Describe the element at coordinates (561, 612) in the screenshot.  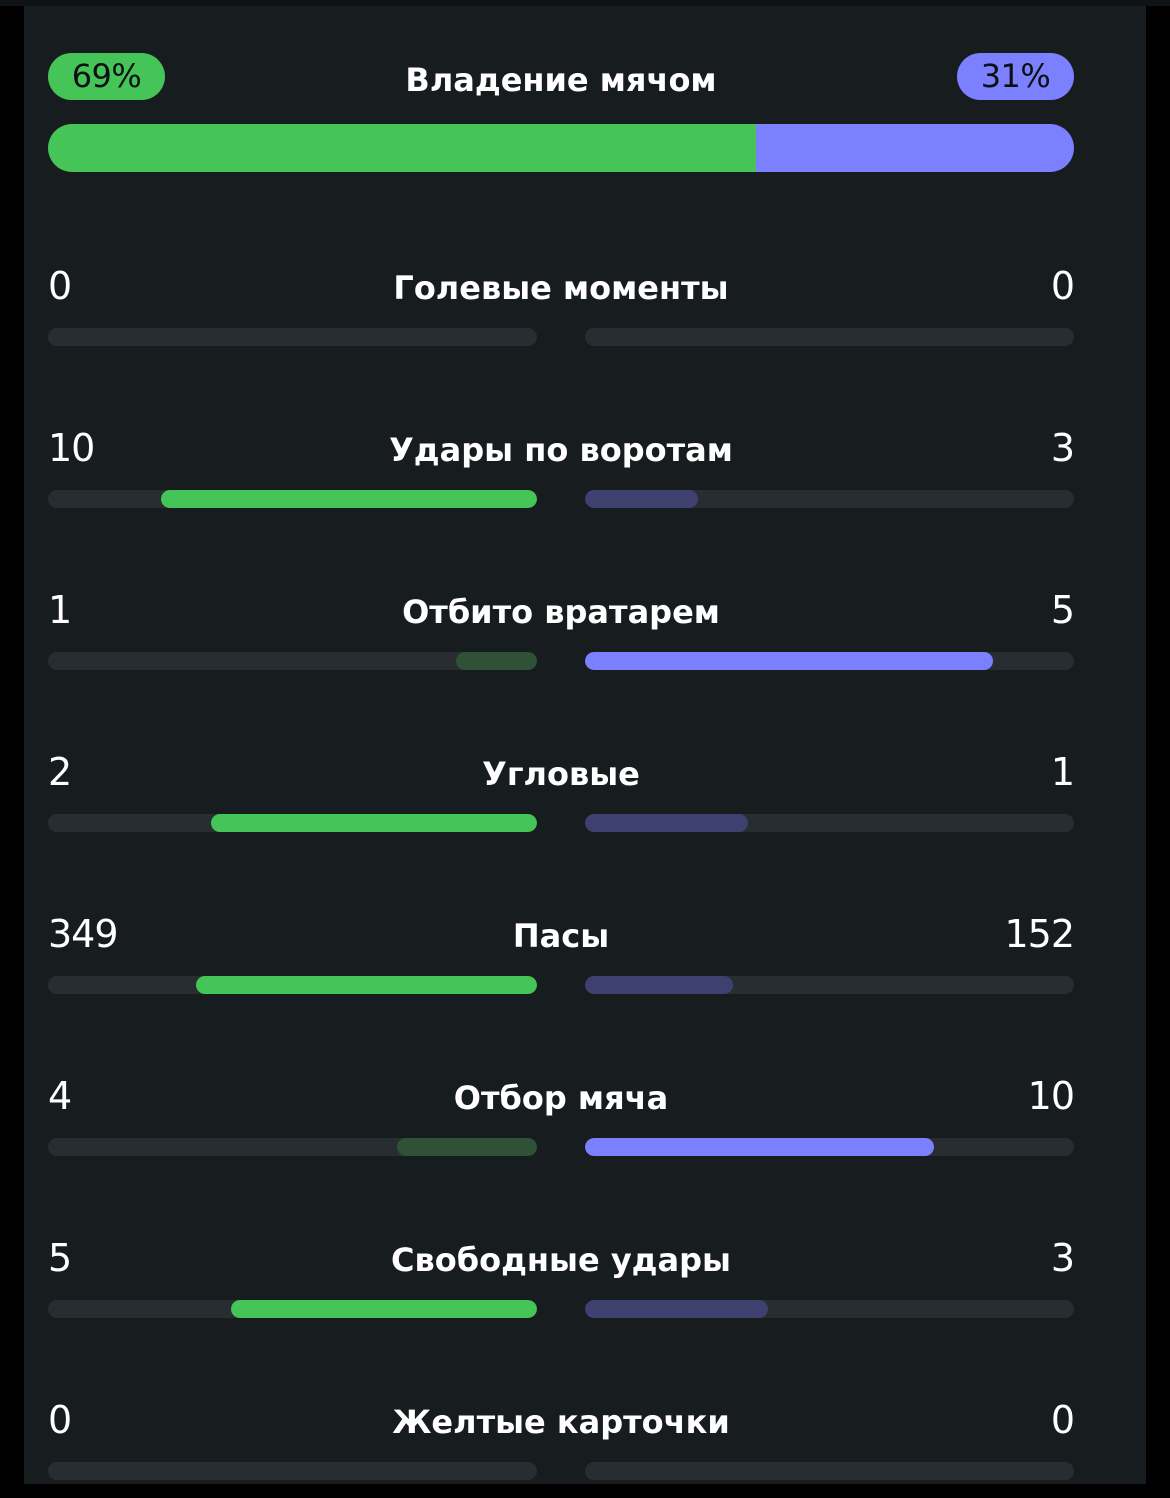
I see `stat-label: Отбито вратарем` at that location.